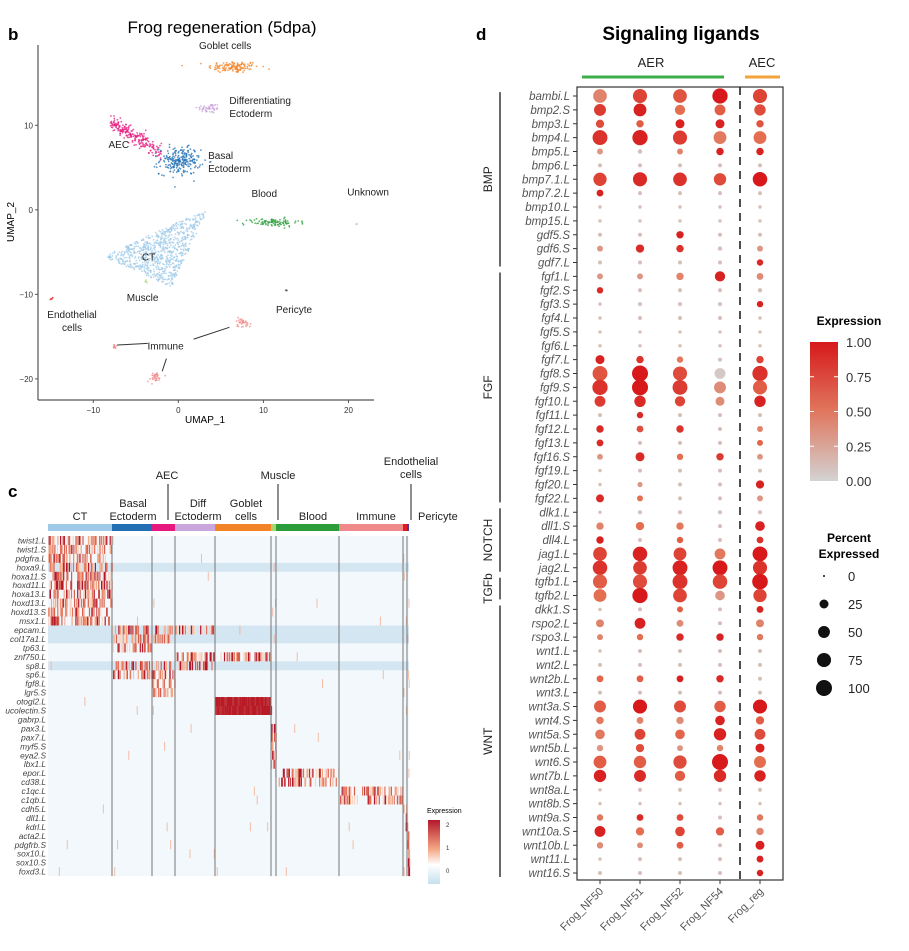 The width and height of the screenshot is (909, 951). I want to click on size-legend-label: 50, so click(855, 632).